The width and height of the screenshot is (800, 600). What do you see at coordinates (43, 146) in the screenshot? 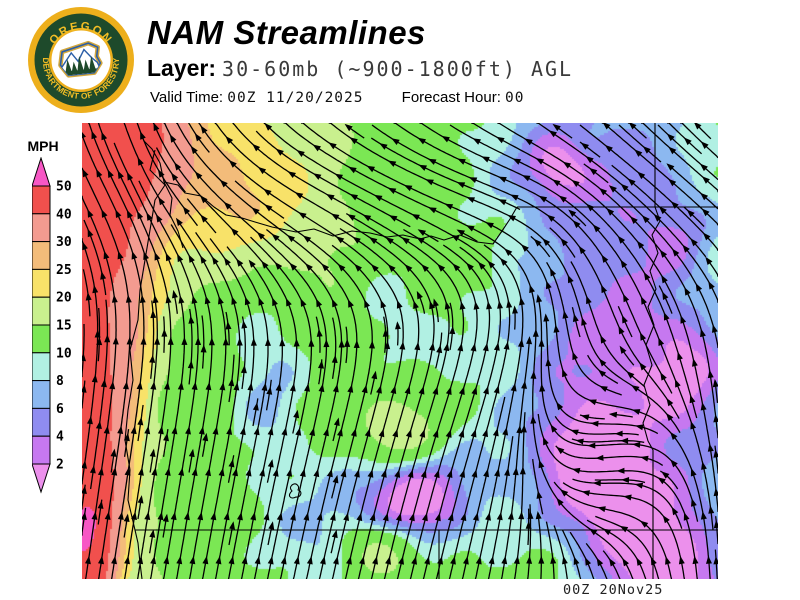
I see `legend-unit-label: MPH` at bounding box center [43, 146].